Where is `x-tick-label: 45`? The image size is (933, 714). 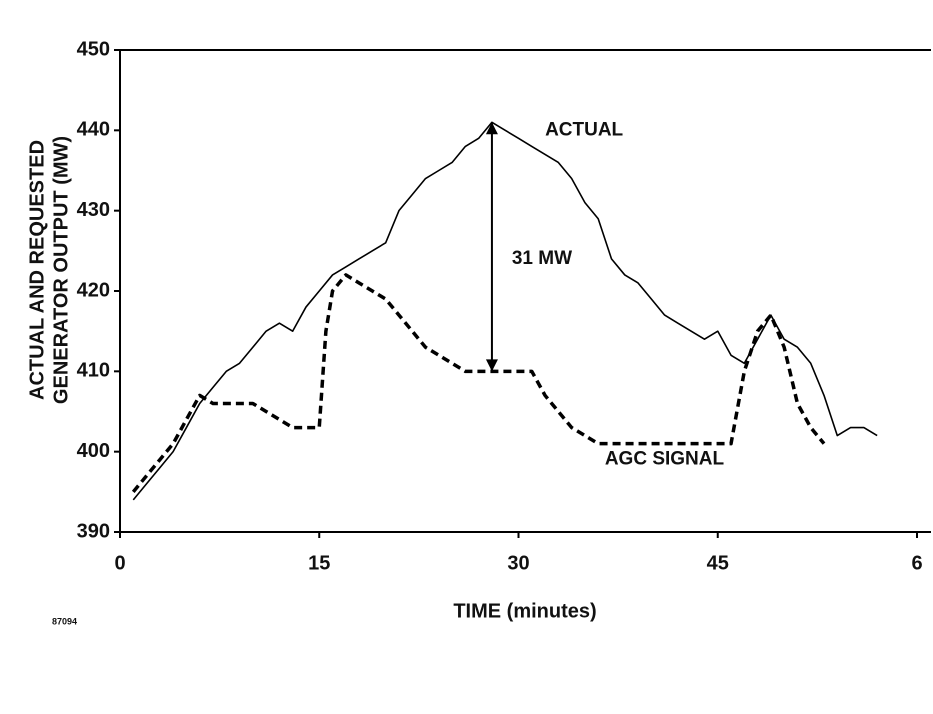 x-tick-label: 45 is located at coordinates (718, 563).